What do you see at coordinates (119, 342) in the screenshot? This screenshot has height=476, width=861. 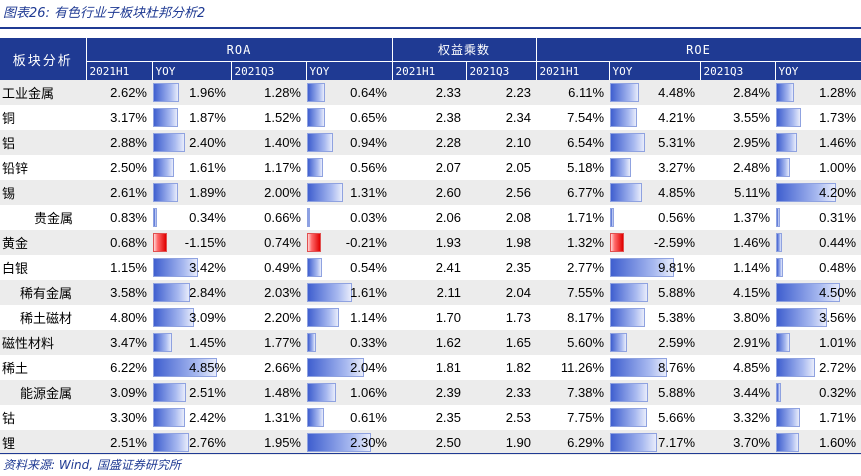 I see `cell-roa-h1: 3.47%` at bounding box center [119, 342].